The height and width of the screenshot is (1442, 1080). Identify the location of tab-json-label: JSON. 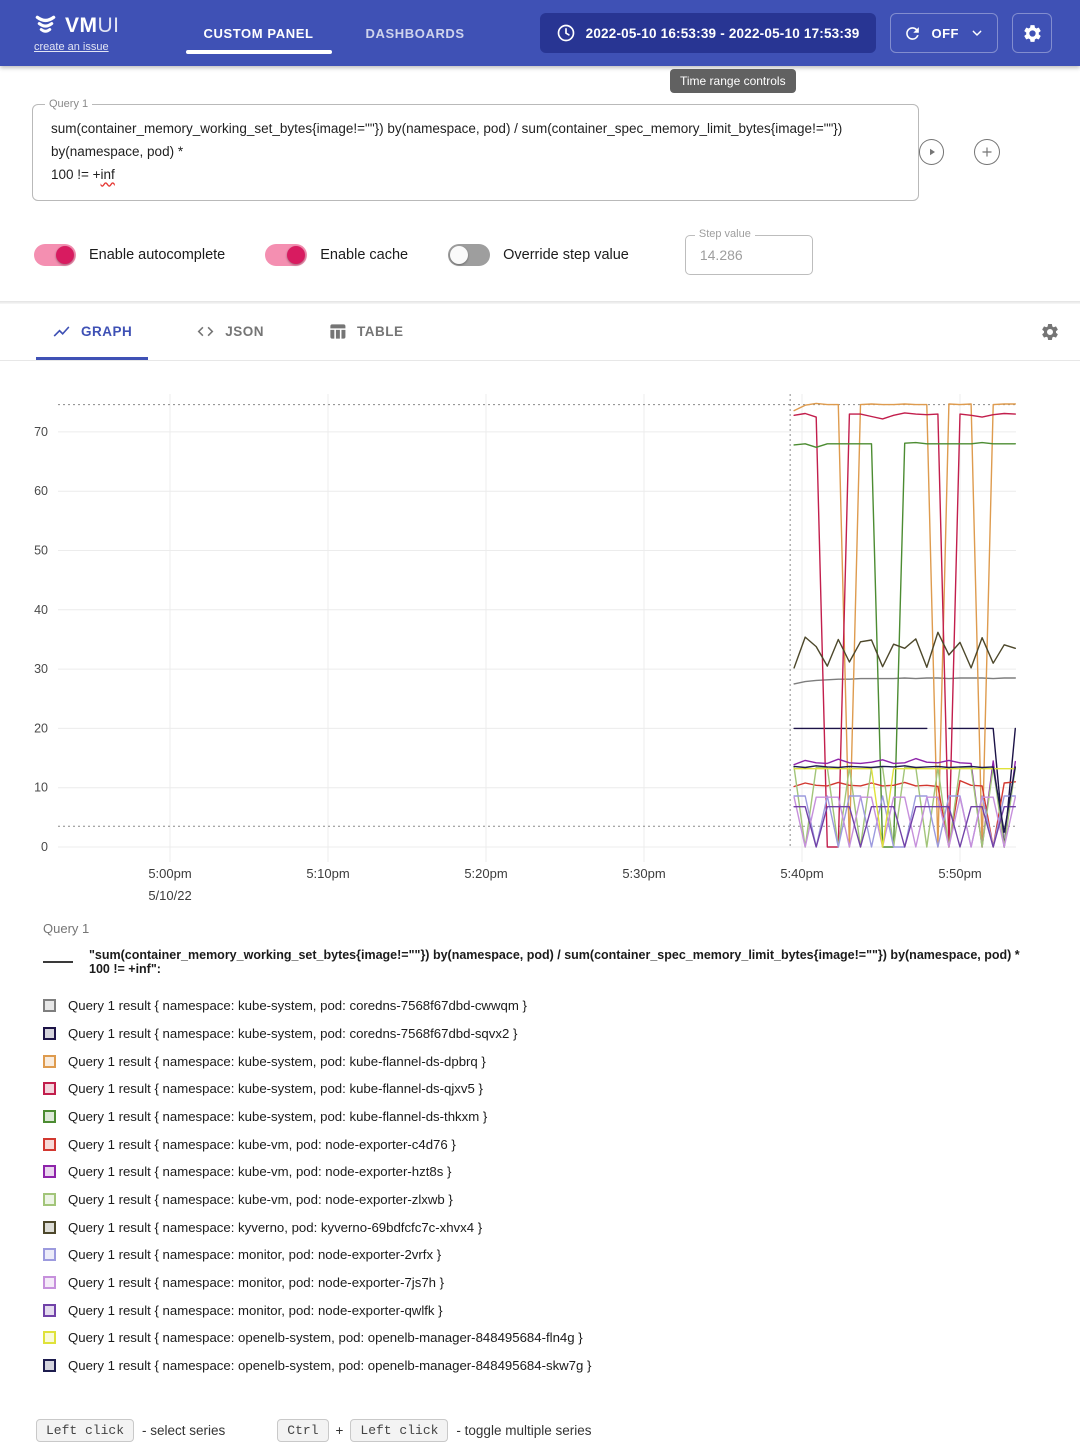
(245, 332).